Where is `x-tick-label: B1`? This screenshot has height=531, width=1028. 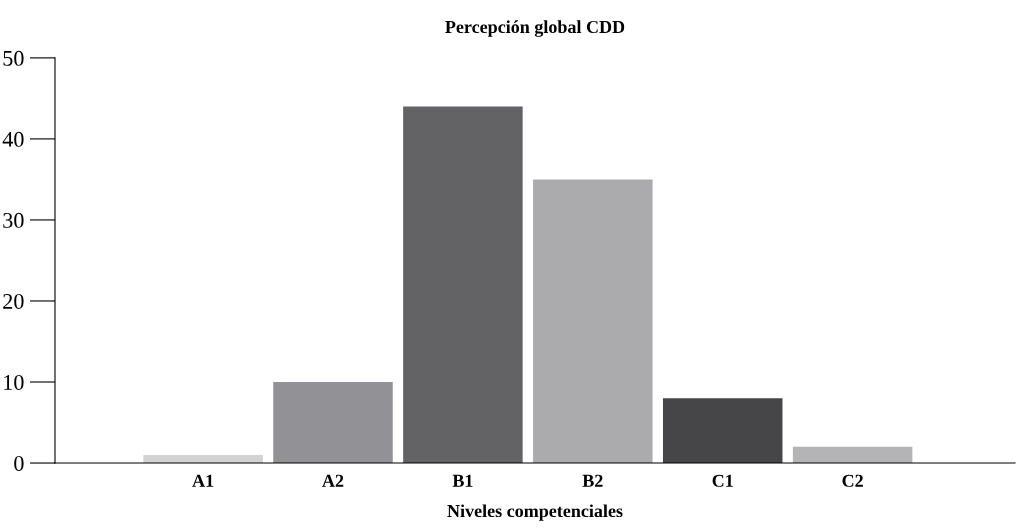
x-tick-label: B1 is located at coordinates (462, 480).